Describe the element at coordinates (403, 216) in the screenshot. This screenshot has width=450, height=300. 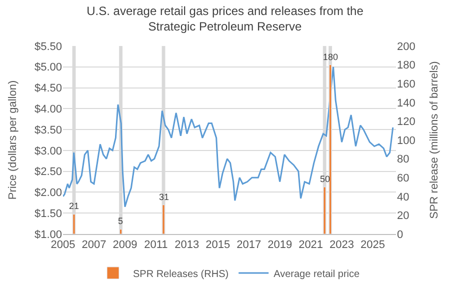
I see `y2-tick-label: 20` at that location.